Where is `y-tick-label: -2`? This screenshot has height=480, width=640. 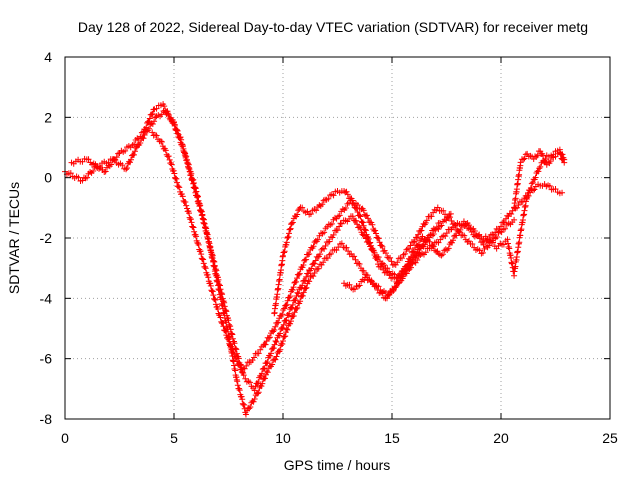
y-tick-label: -2 is located at coordinates (46, 238).